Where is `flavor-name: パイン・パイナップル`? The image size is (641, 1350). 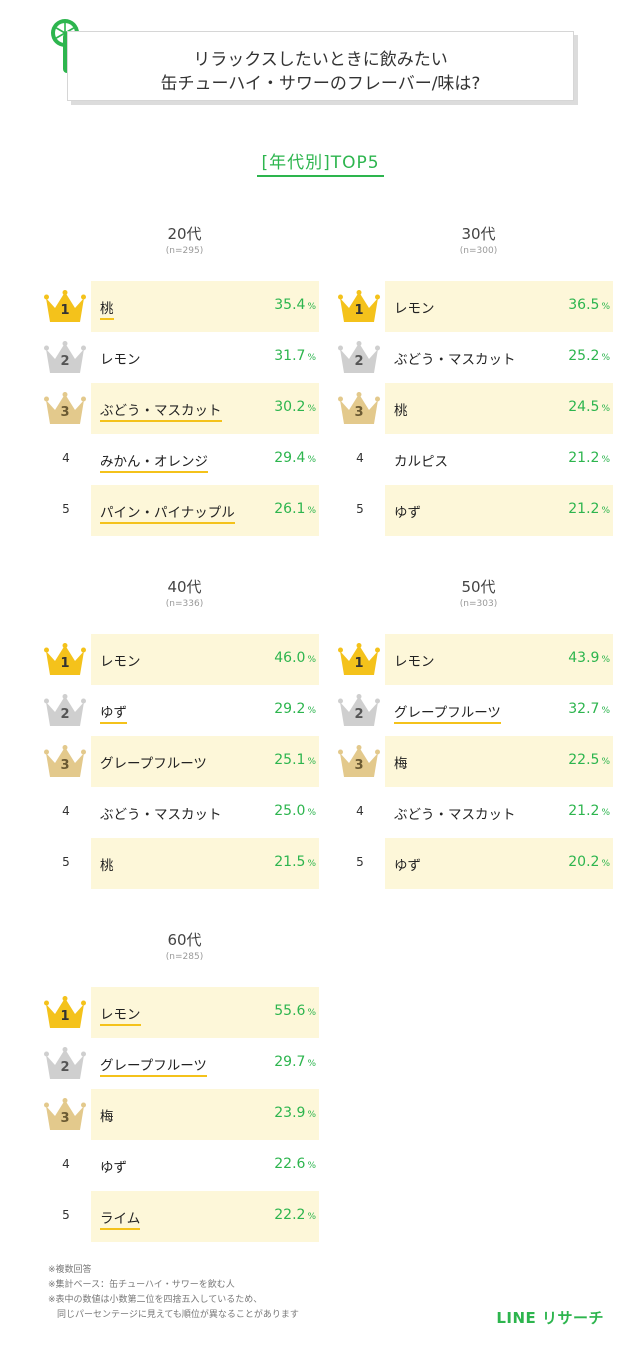
flavor-name: パイン・パイナップル is located at coordinates (167, 512).